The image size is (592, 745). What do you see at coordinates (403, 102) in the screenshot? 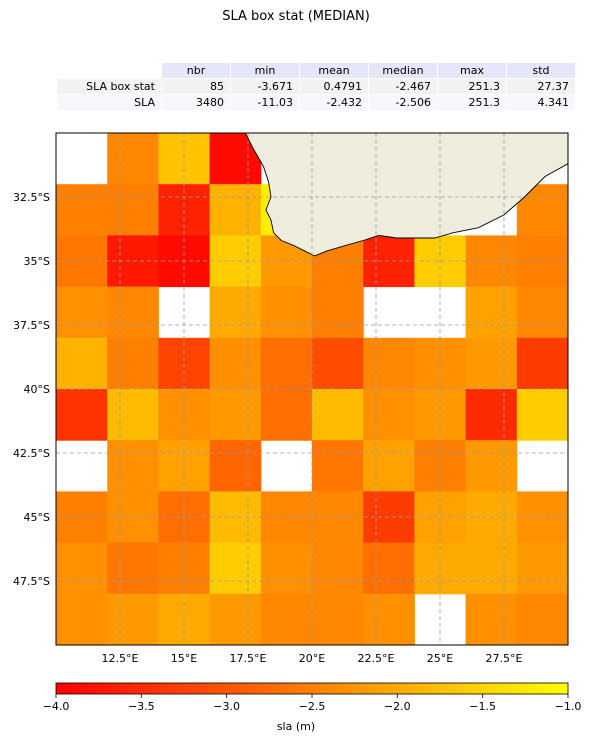
I see `stats-cell: -2.506` at bounding box center [403, 102].